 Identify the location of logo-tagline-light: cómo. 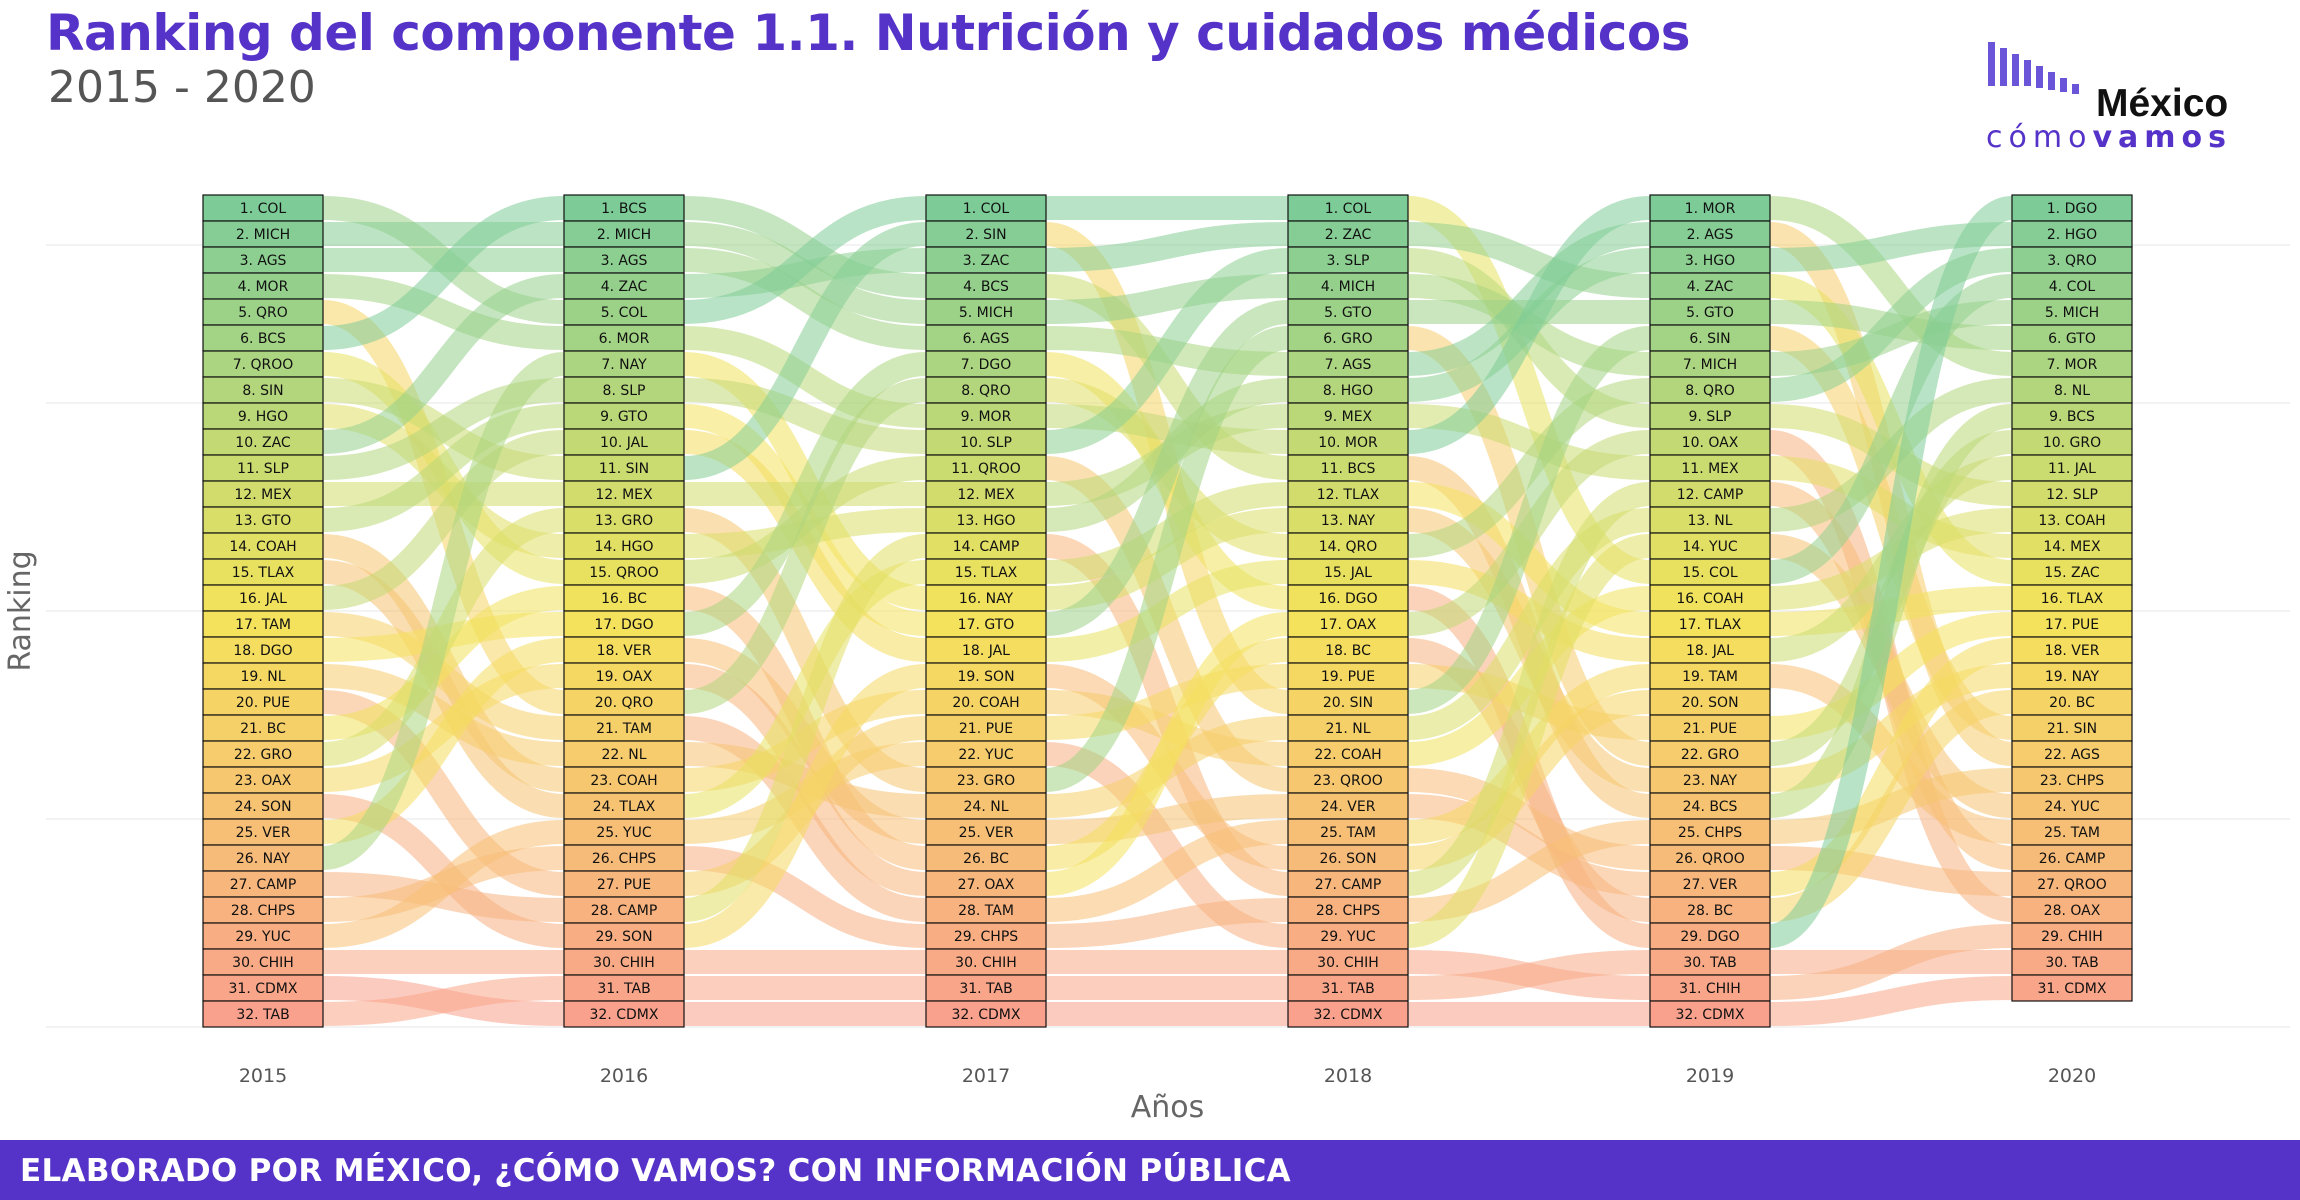
(2039, 137).